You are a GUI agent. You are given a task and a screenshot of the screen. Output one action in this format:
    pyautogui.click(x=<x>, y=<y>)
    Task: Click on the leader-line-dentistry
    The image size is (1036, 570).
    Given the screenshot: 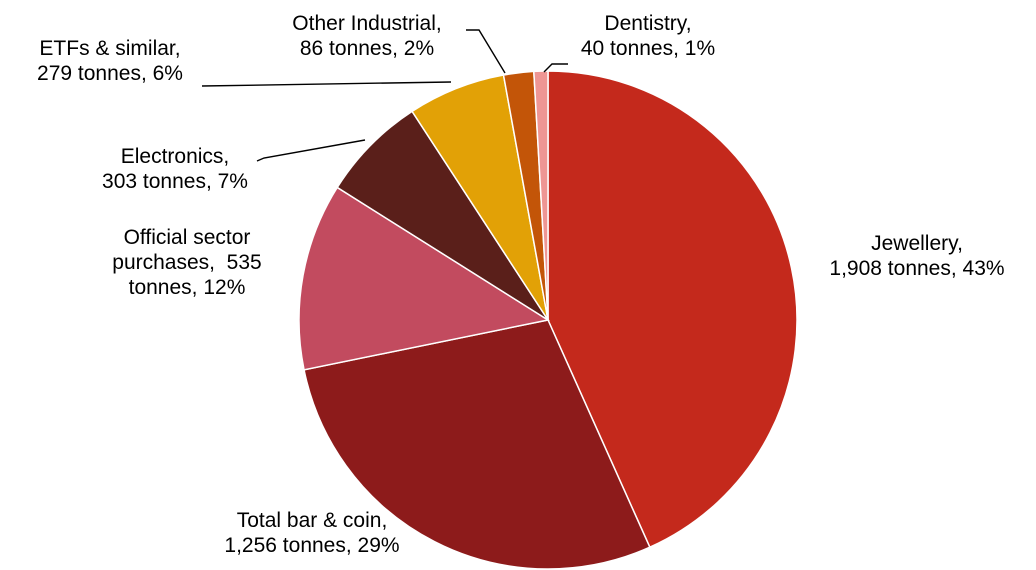 What is the action you would take?
    pyautogui.click(x=555, y=68)
    